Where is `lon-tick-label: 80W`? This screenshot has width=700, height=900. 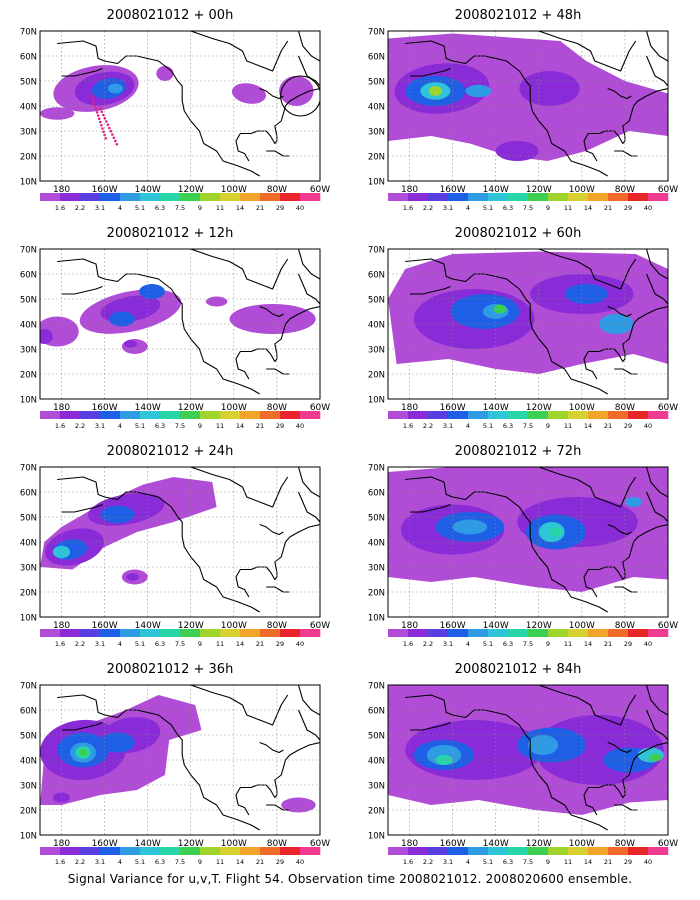
lon-tick-label: 80W is located at coordinates (625, 408).